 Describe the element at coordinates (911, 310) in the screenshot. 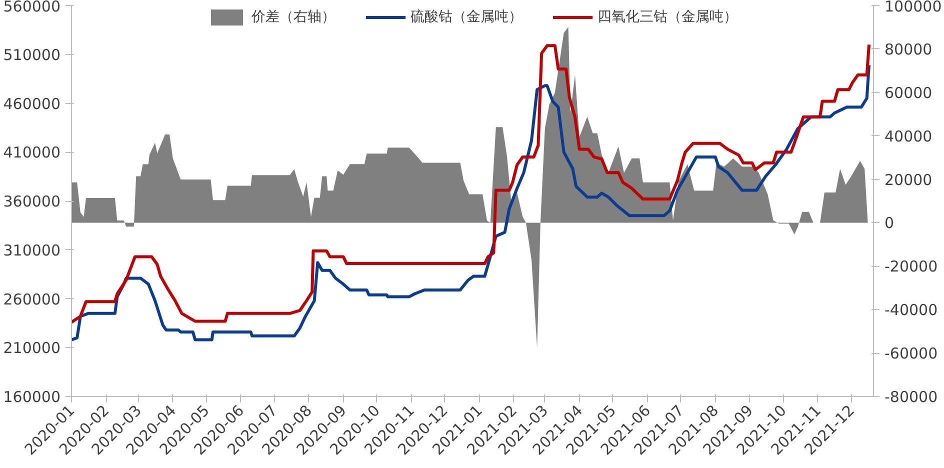

I see `y2-tick-label: -40000` at that location.